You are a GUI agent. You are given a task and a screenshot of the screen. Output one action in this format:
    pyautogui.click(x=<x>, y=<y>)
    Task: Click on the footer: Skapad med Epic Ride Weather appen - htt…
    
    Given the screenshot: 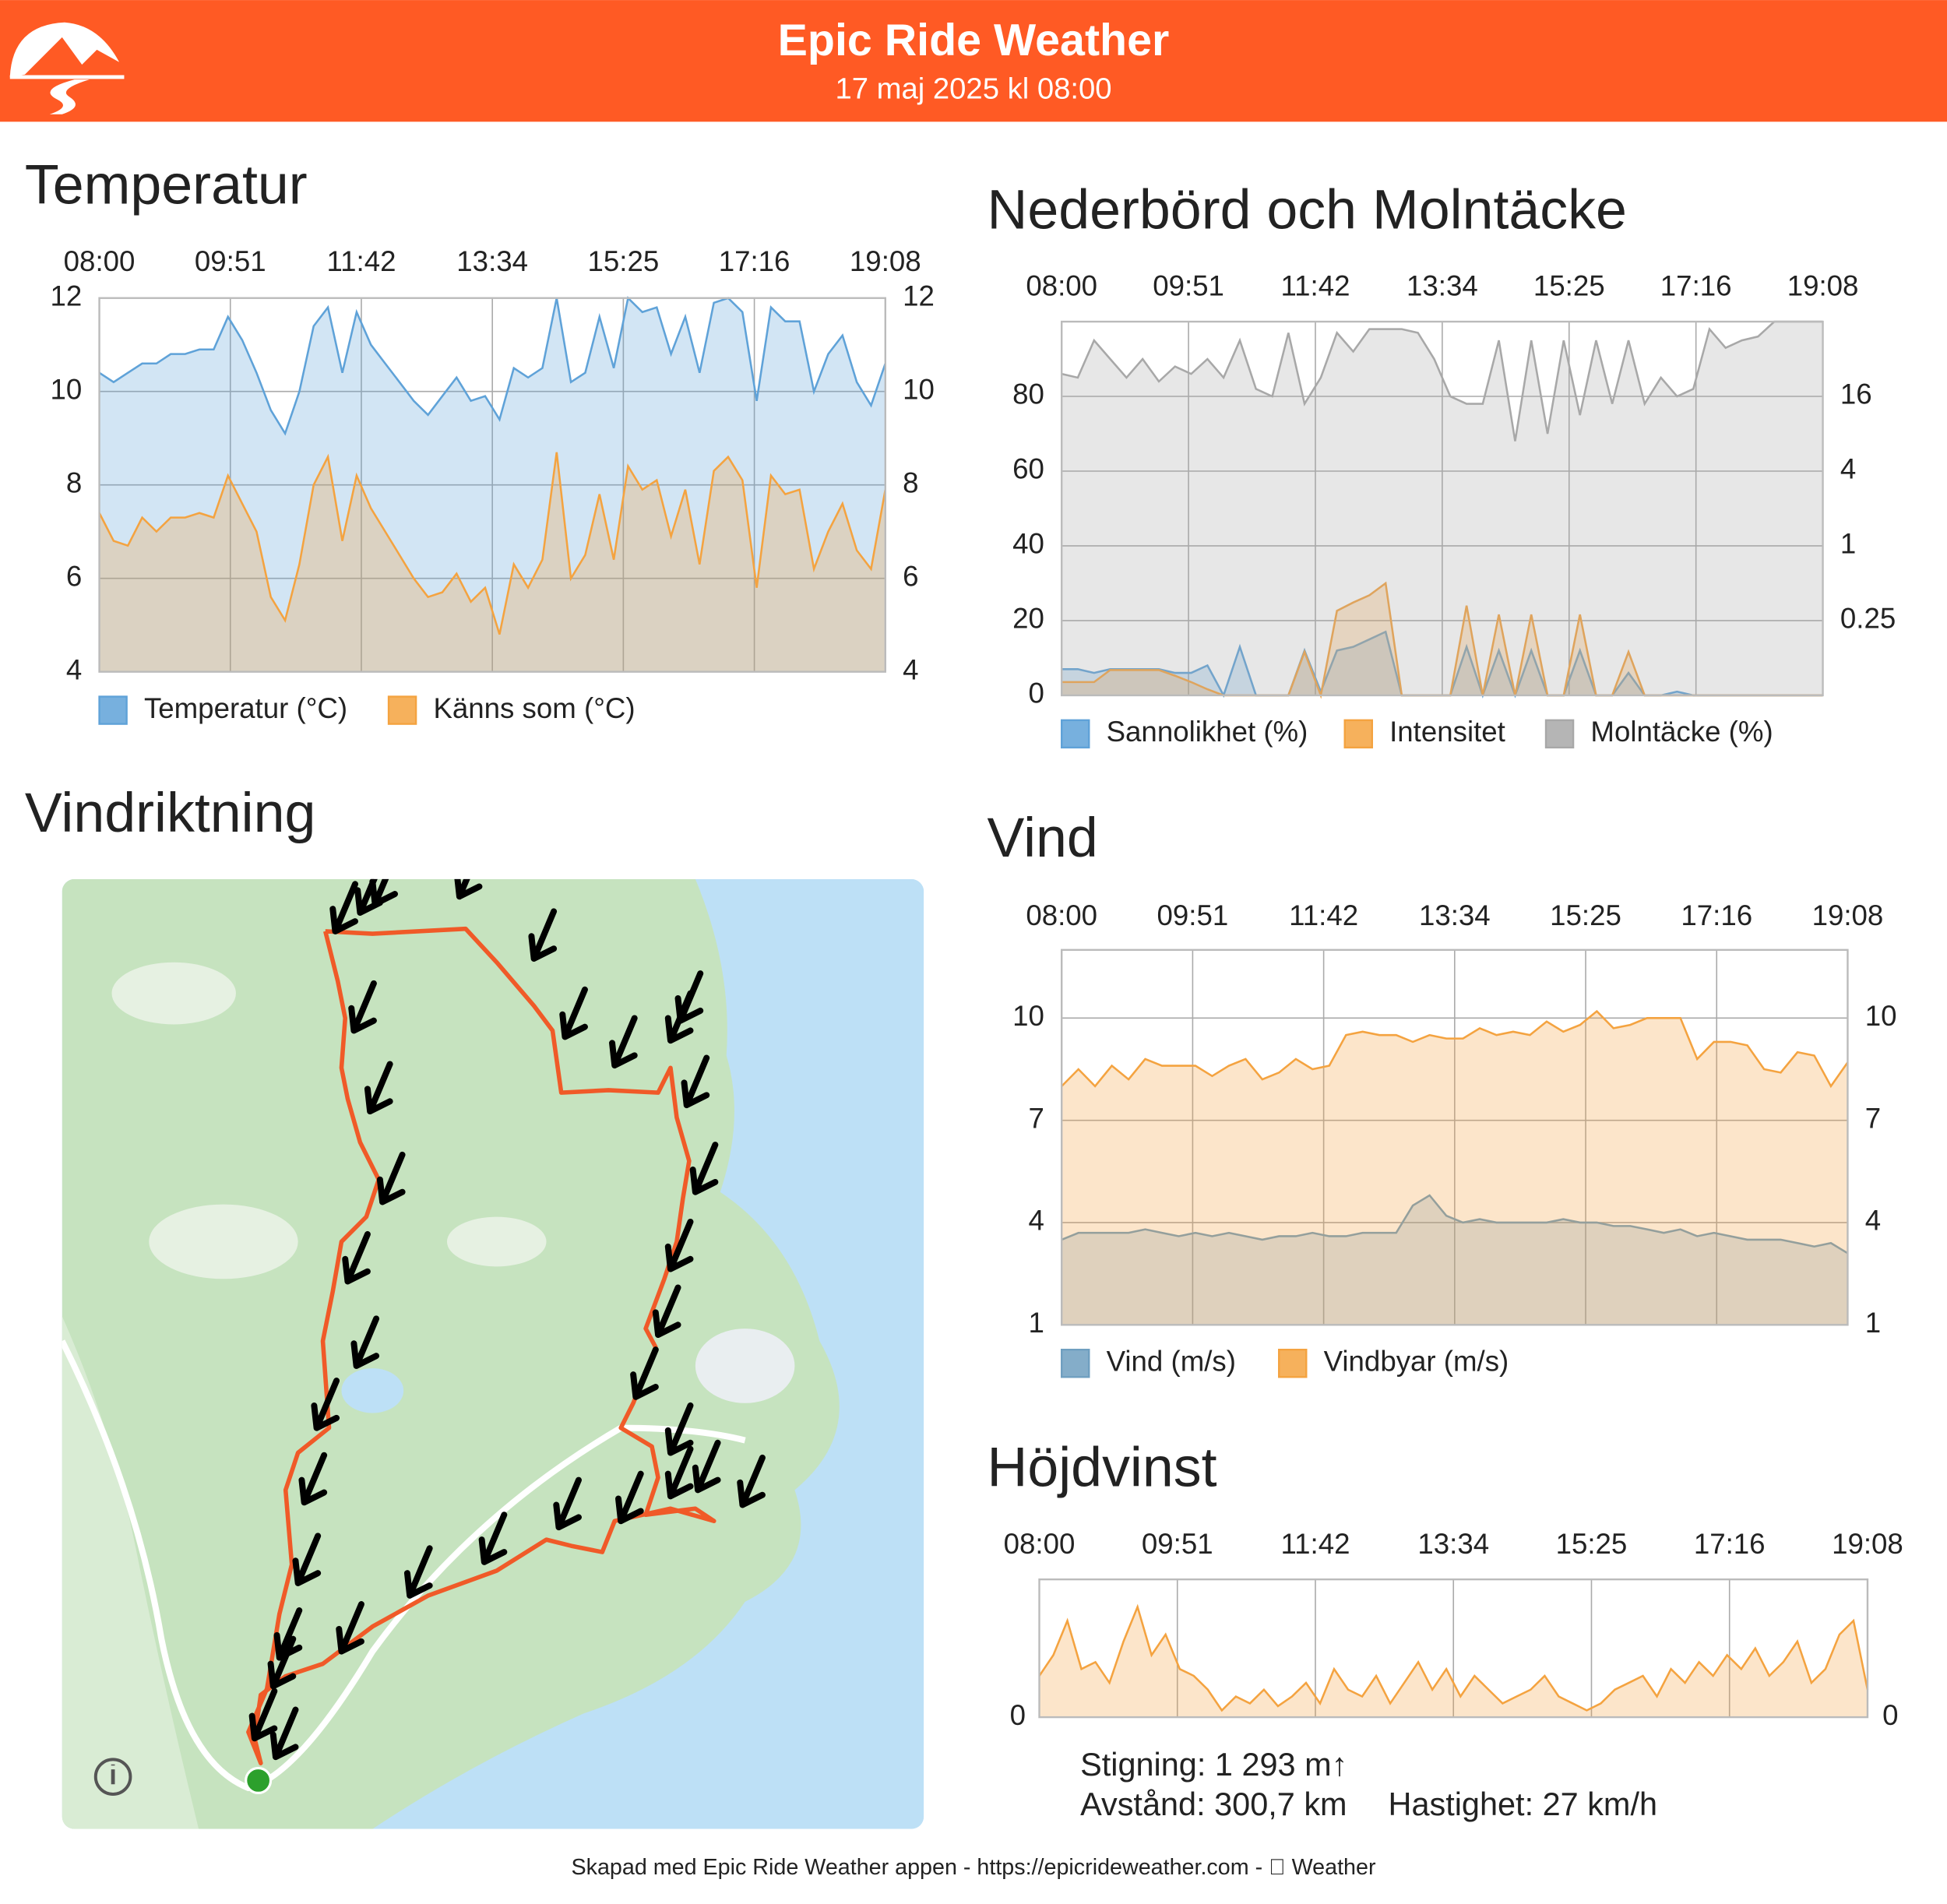 What is the action you would take?
    pyautogui.click(x=973, y=1868)
    